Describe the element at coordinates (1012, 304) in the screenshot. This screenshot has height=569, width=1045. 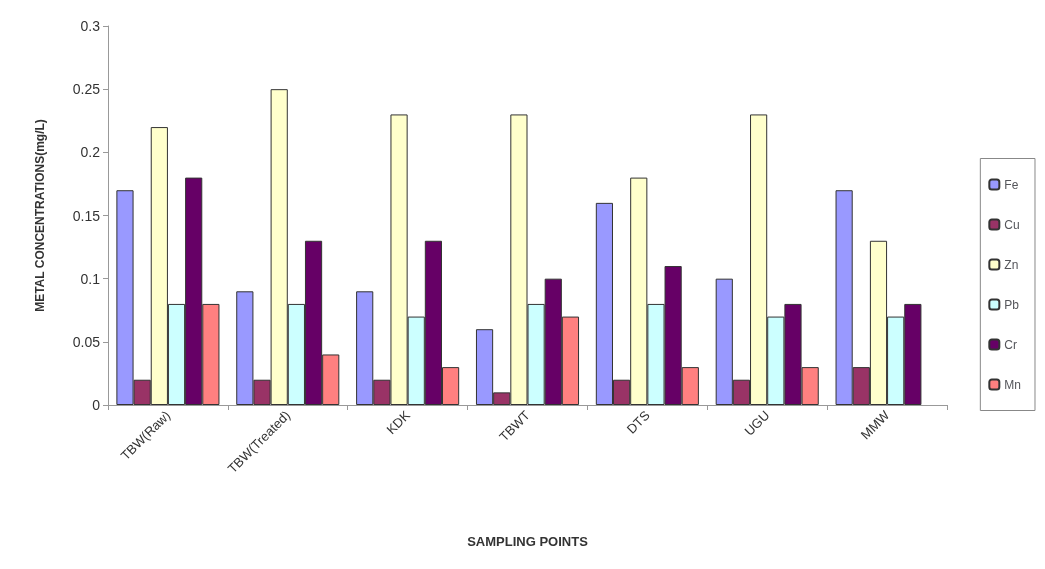
I see `legend-label: Pb` at that location.